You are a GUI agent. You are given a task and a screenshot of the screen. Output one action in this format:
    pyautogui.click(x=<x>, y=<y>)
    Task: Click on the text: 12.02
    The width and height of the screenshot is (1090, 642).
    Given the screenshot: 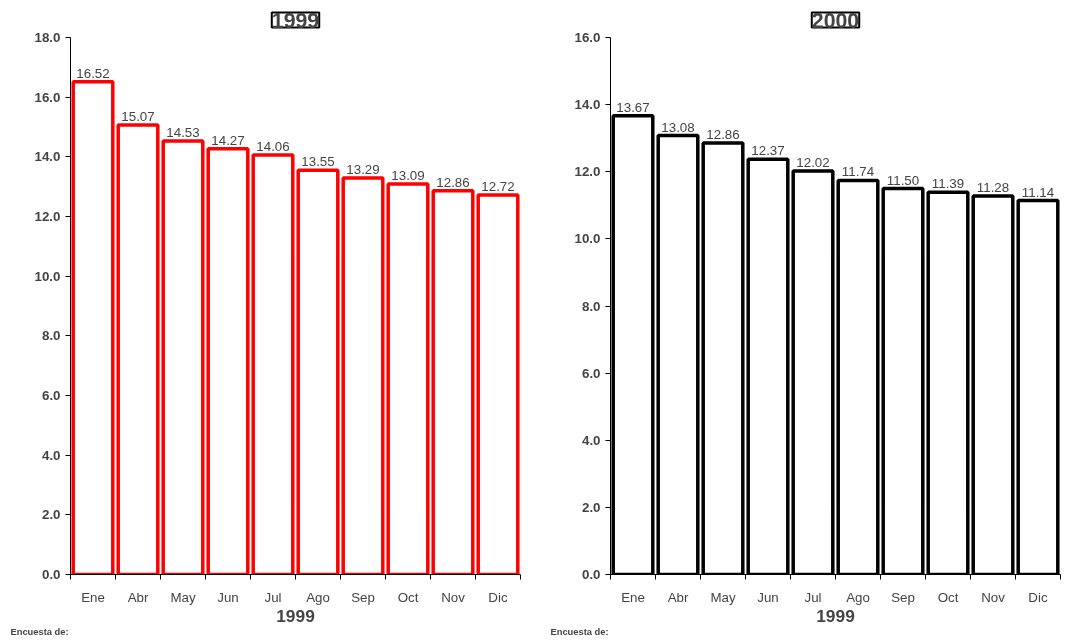 What is the action you would take?
    pyautogui.click(x=813, y=163)
    